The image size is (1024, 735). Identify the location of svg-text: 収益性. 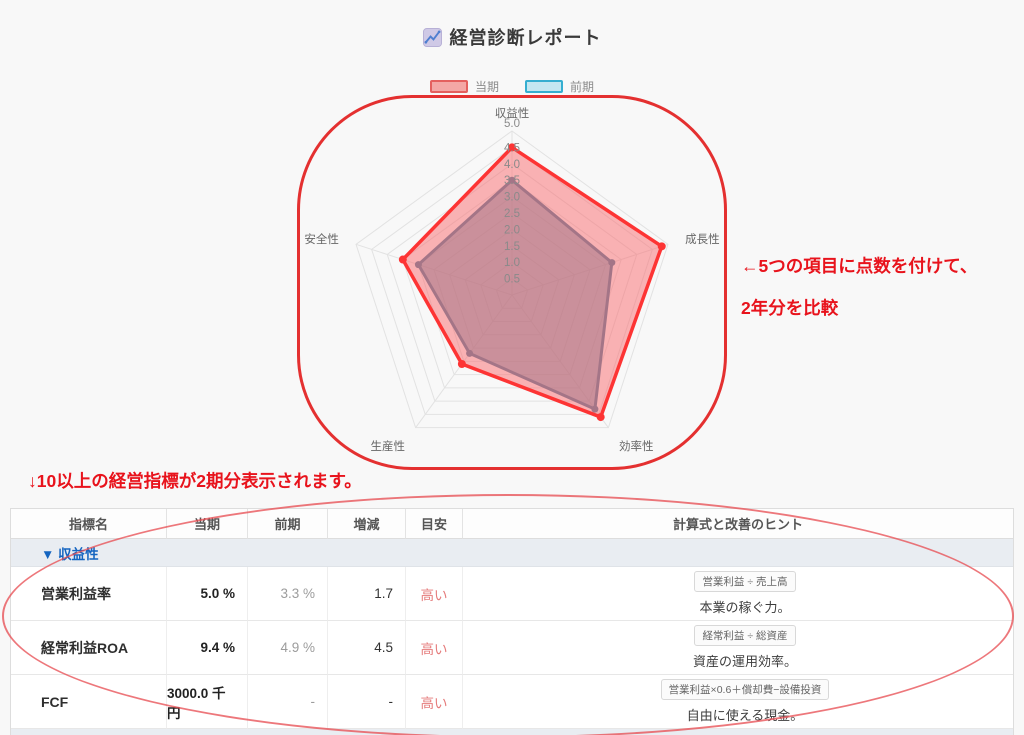
(512, 113).